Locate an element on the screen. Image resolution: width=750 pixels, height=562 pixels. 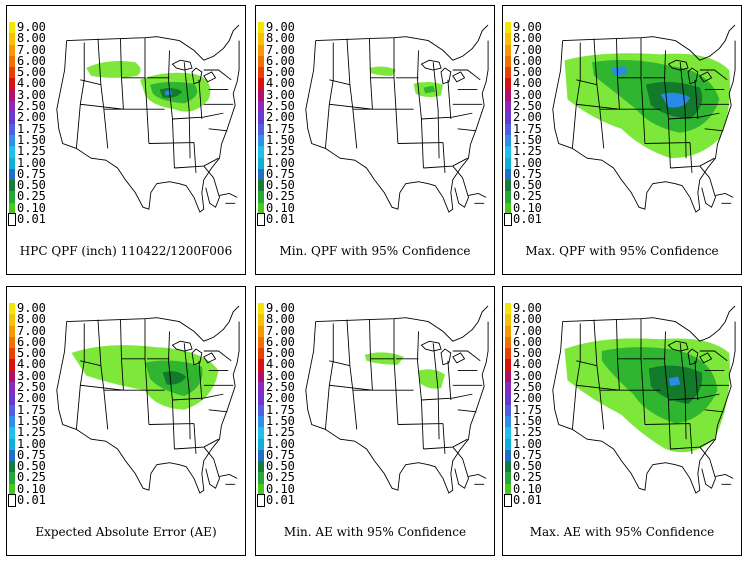
legend-label: 1.50 is located at coordinates (527, 420).